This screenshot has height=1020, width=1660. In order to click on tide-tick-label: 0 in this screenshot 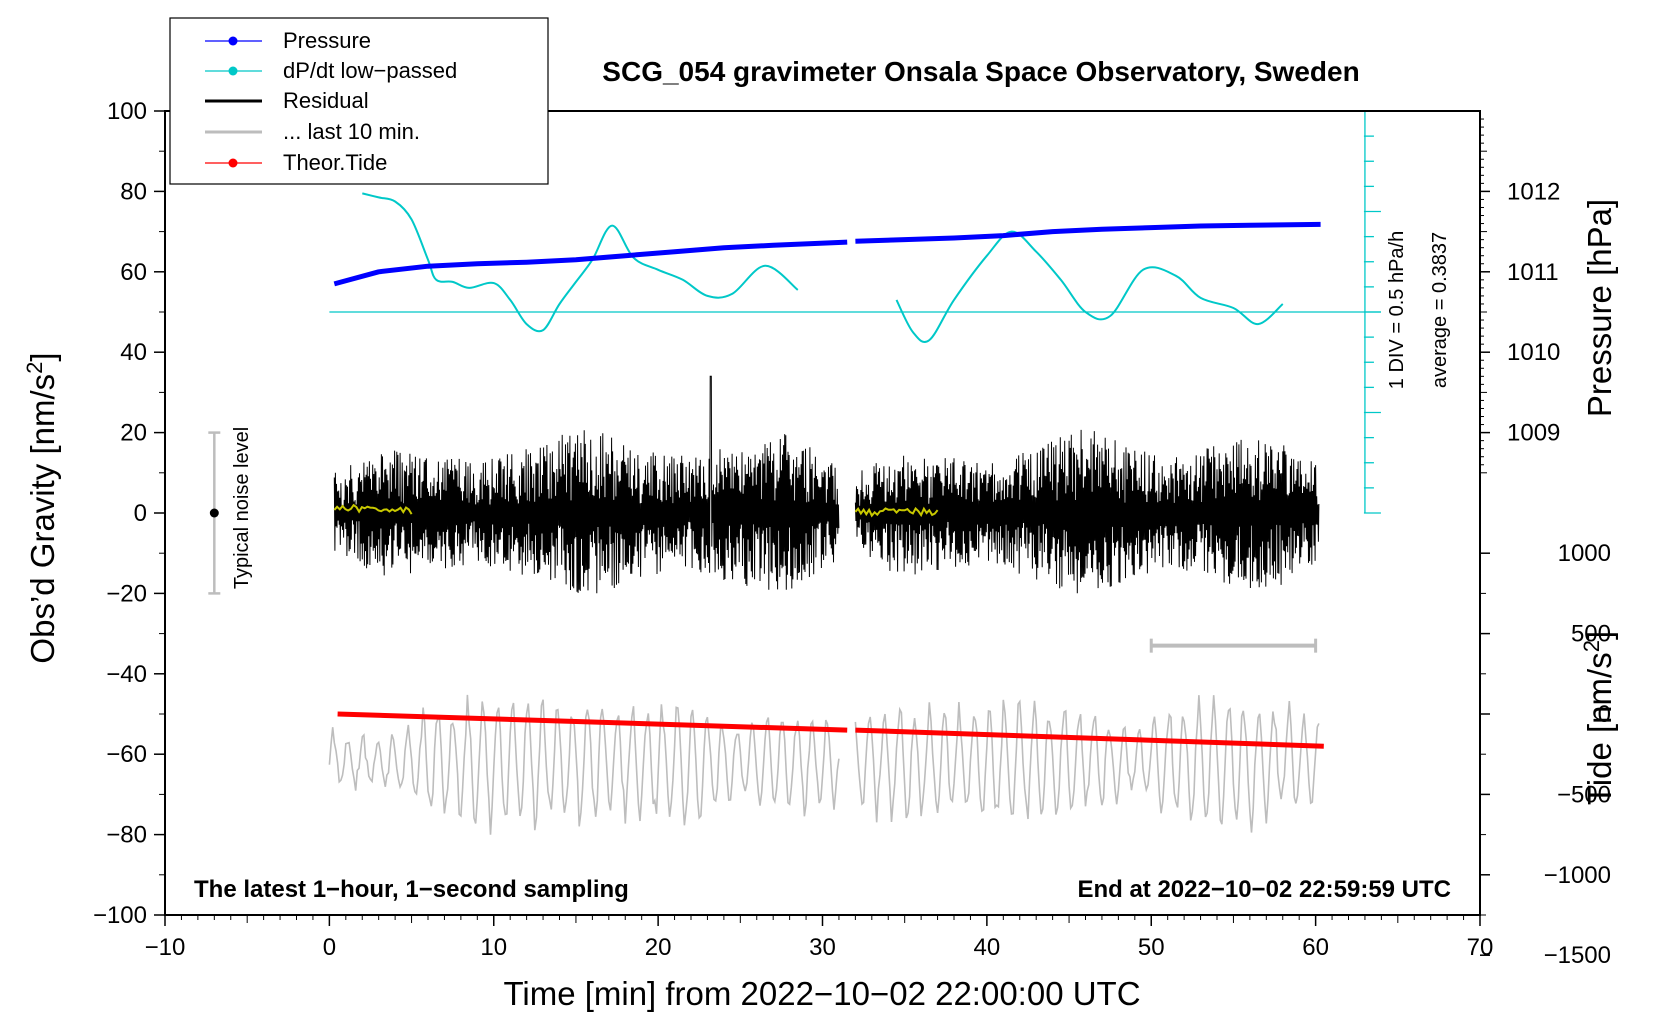, I will do `click(1604, 714)`.